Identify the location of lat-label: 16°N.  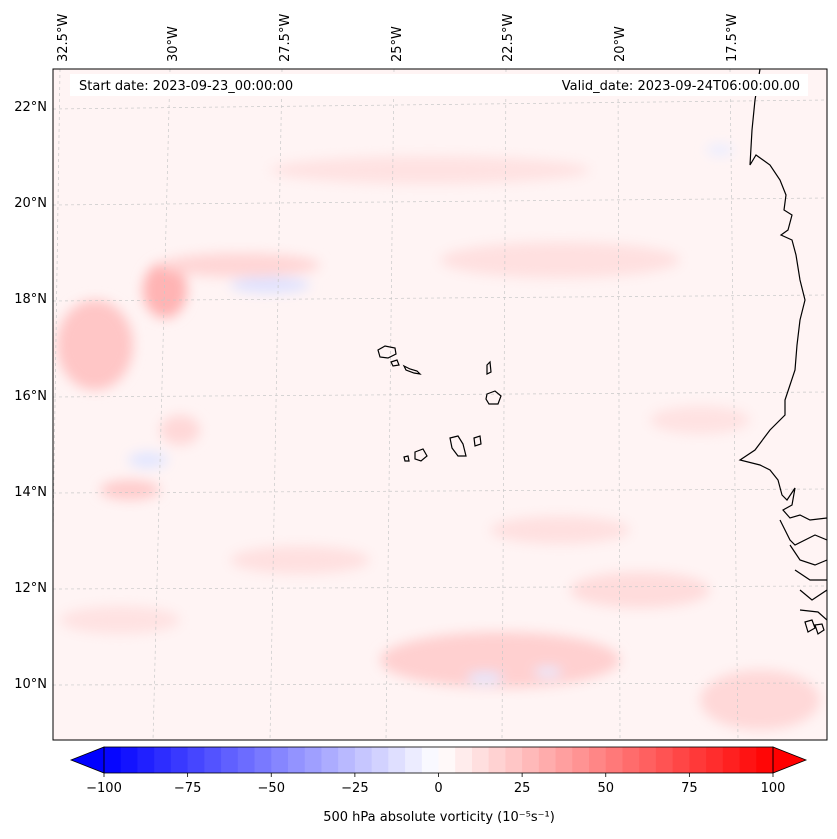
(30, 396).